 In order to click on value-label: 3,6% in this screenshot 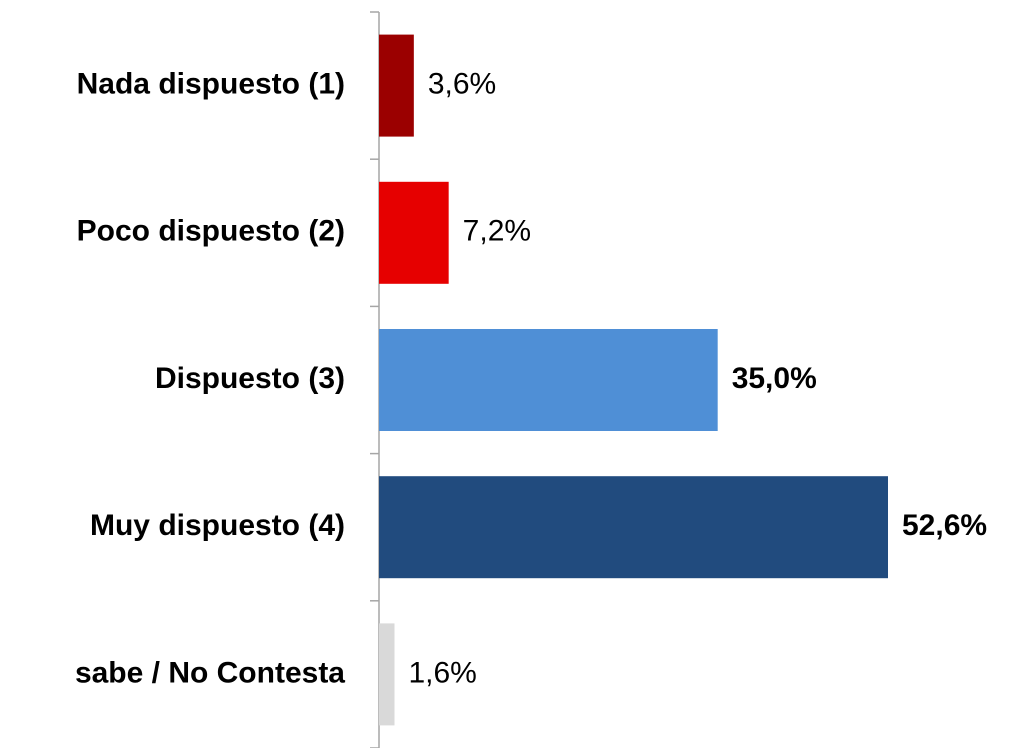, I will do `click(462, 84)`.